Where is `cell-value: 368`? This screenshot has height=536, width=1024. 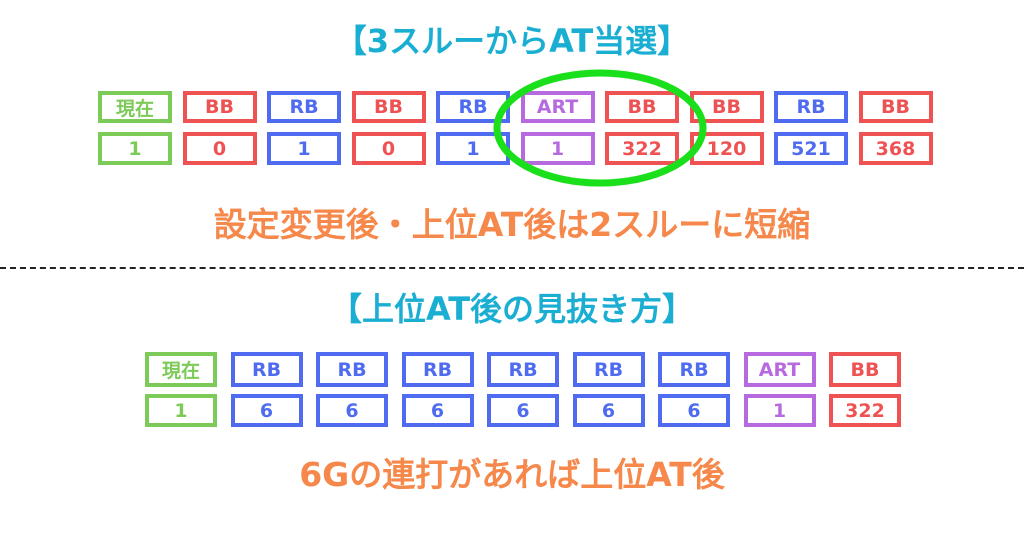
cell-value: 368 is located at coordinates (895, 148).